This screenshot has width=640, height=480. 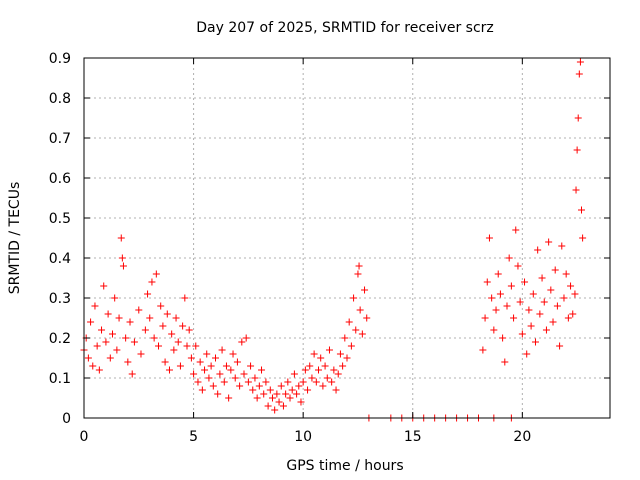 What do you see at coordinates (60, 339) in the screenshot?
I see `y-tick-label: 0.2` at bounding box center [60, 339].